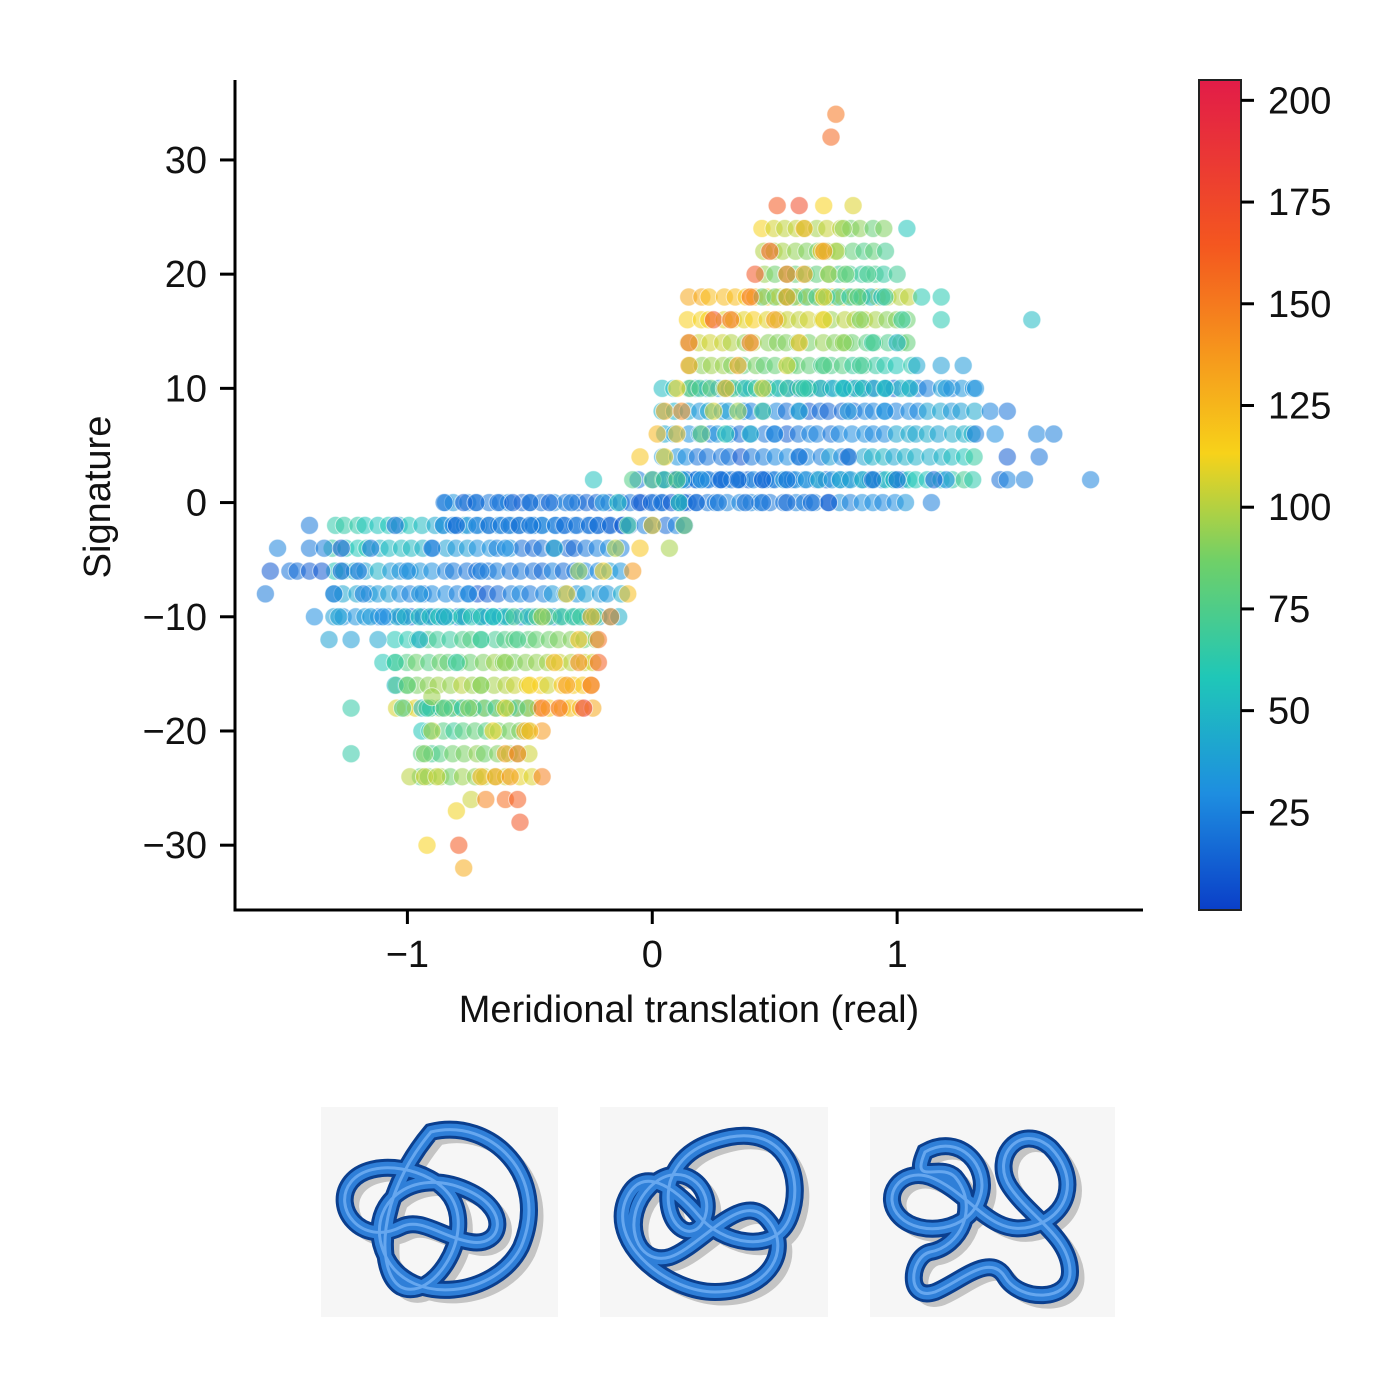 This screenshot has width=1400, height=1400. What do you see at coordinates (186, 161) in the screenshot?
I see `y-tick-label: 30` at bounding box center [186, 161].